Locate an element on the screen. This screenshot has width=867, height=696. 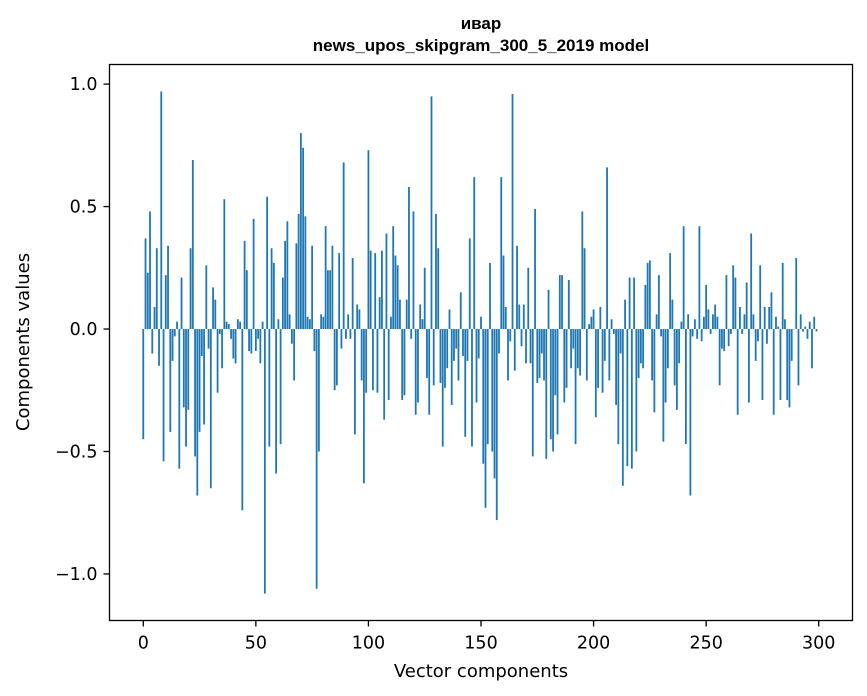
x-tick-label: 200 is located at coordinates (593, 644).